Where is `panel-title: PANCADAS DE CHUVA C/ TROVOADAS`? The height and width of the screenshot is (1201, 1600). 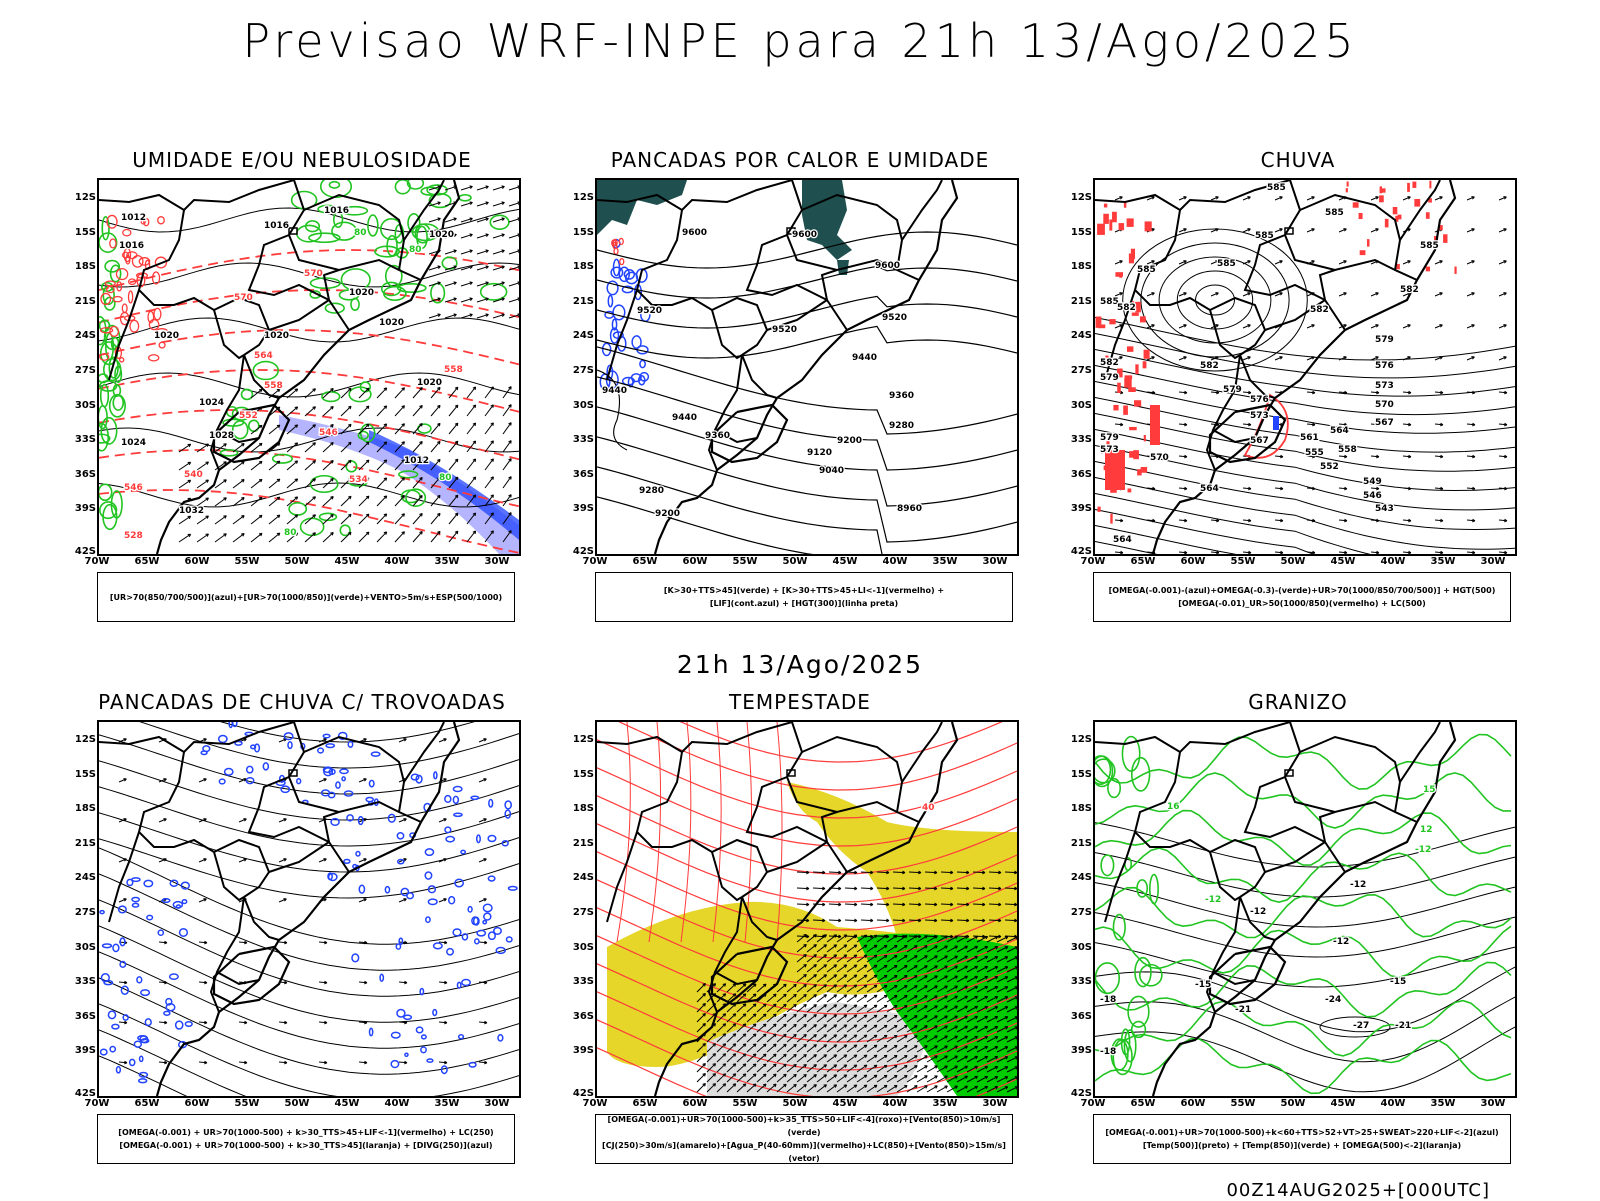
panel-title: PANCADAS DE CHUVA C/ TROVOADAS is located at coordinates (302, 702).